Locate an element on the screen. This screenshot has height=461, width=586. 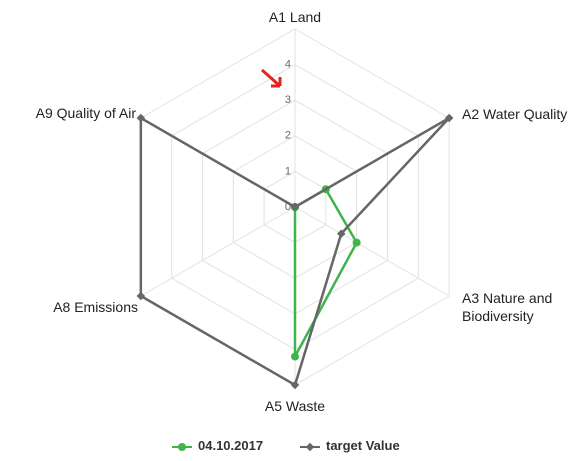
y-tick-label: 1 is located at coordinates (288, 171).